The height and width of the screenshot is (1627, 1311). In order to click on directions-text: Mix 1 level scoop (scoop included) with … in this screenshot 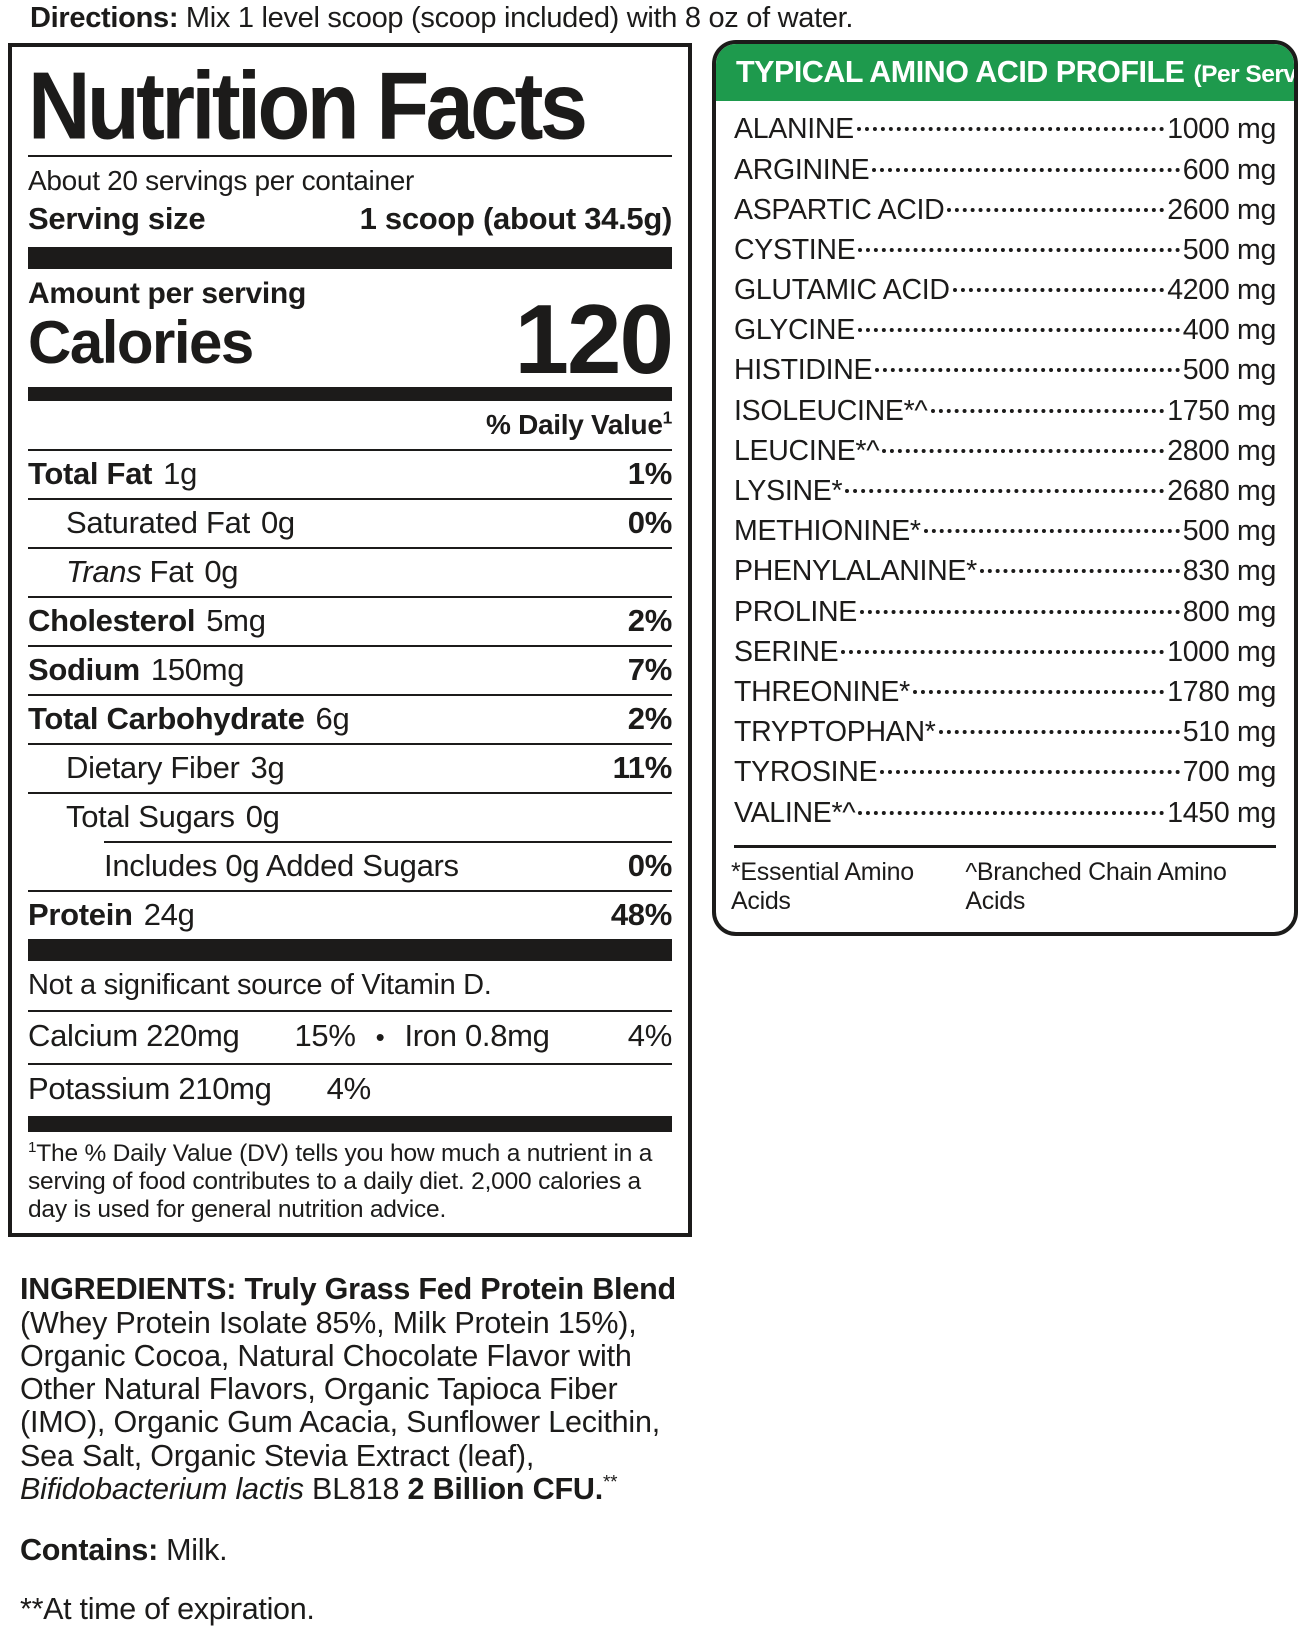, I will do `click(516, 18)`.